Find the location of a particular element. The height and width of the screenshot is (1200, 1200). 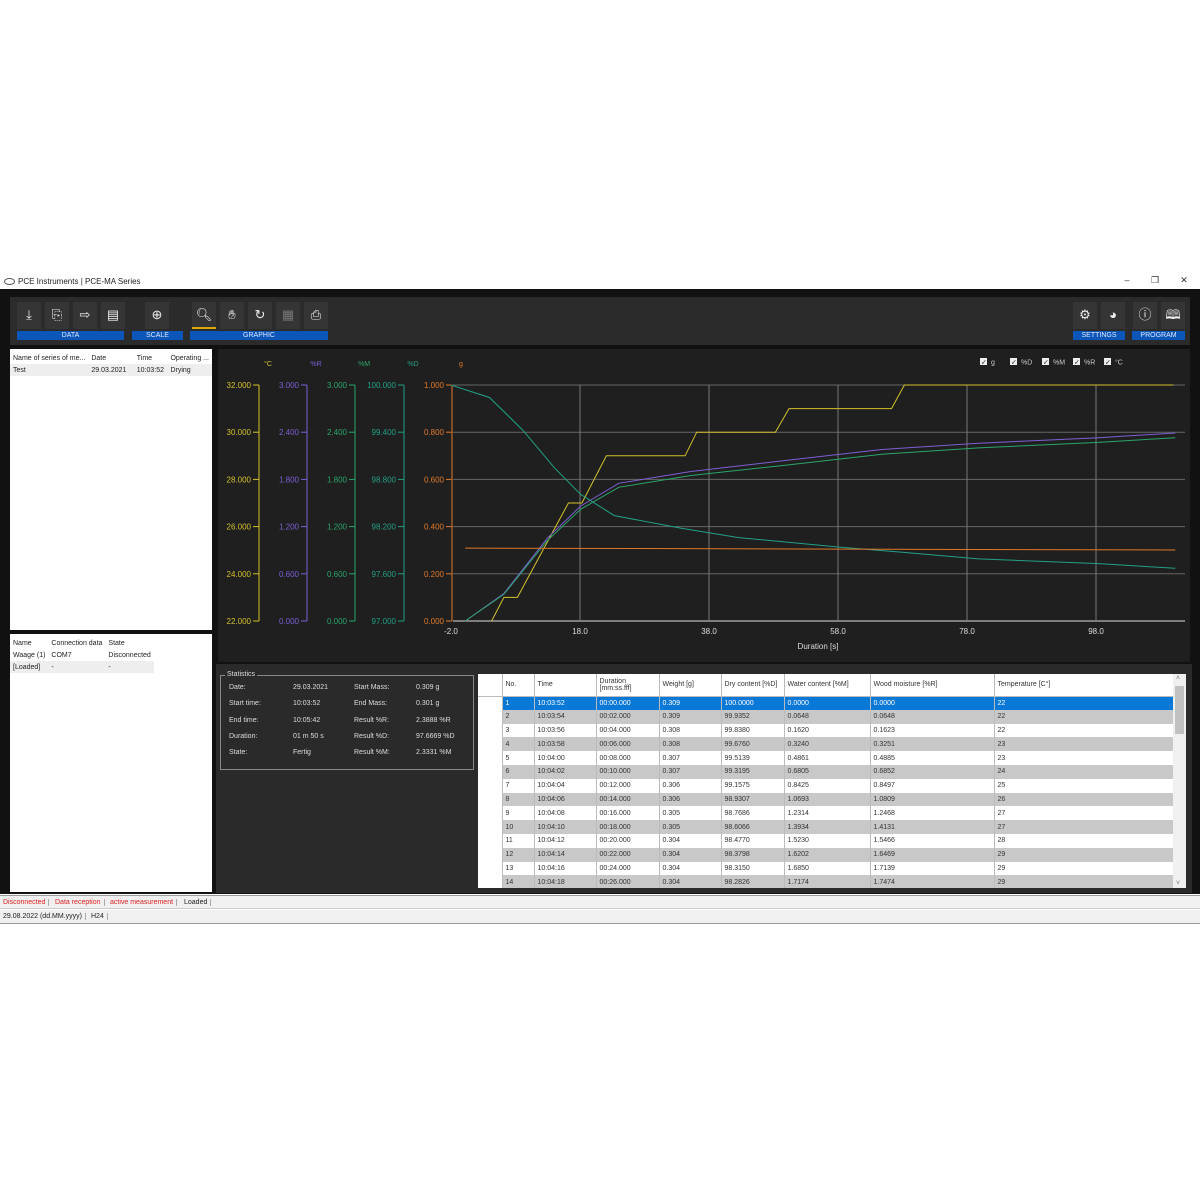

y-axis-title: %D is located at coordinates (412, 364).